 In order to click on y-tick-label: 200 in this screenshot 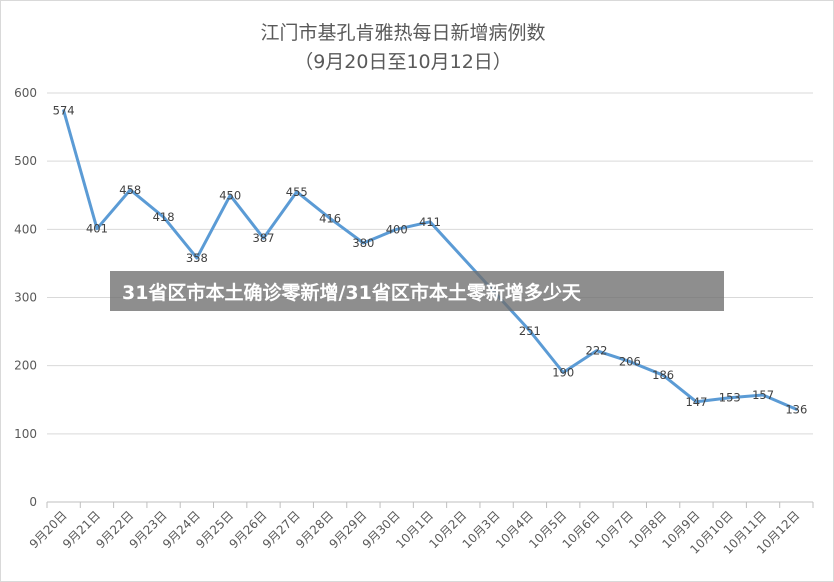, I will do `click(25, 366)`.